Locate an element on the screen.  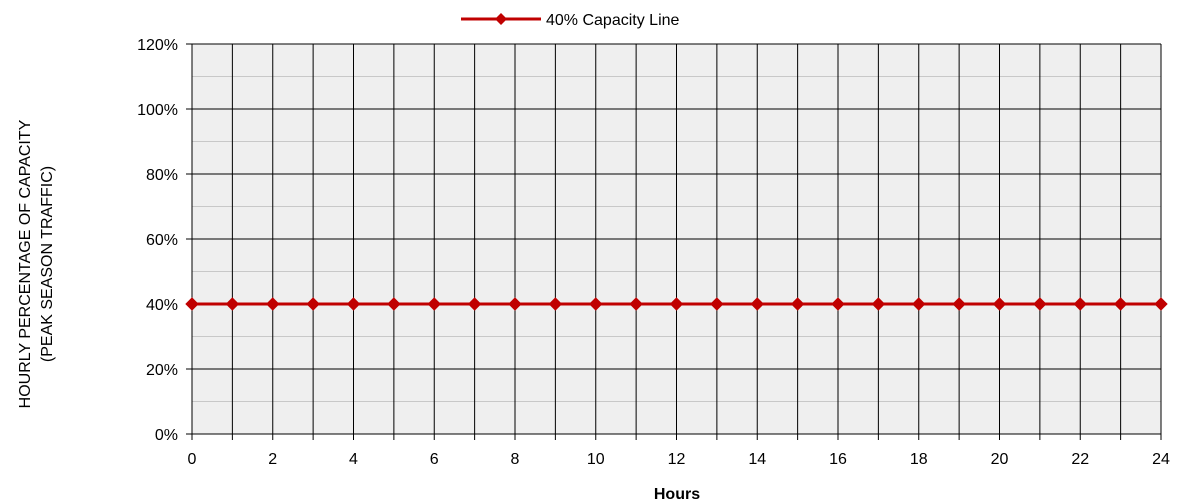
y-axis-title-line-2: (PEAK SEASON TRAFFIC) is located at coordinates (47, 264).